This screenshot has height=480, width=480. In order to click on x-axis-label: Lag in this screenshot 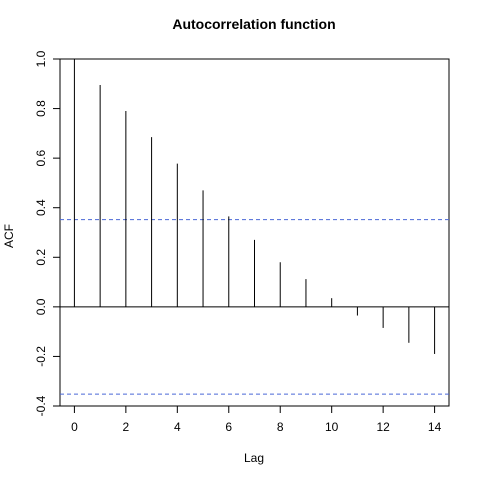, I will do `click(254, 458)`.